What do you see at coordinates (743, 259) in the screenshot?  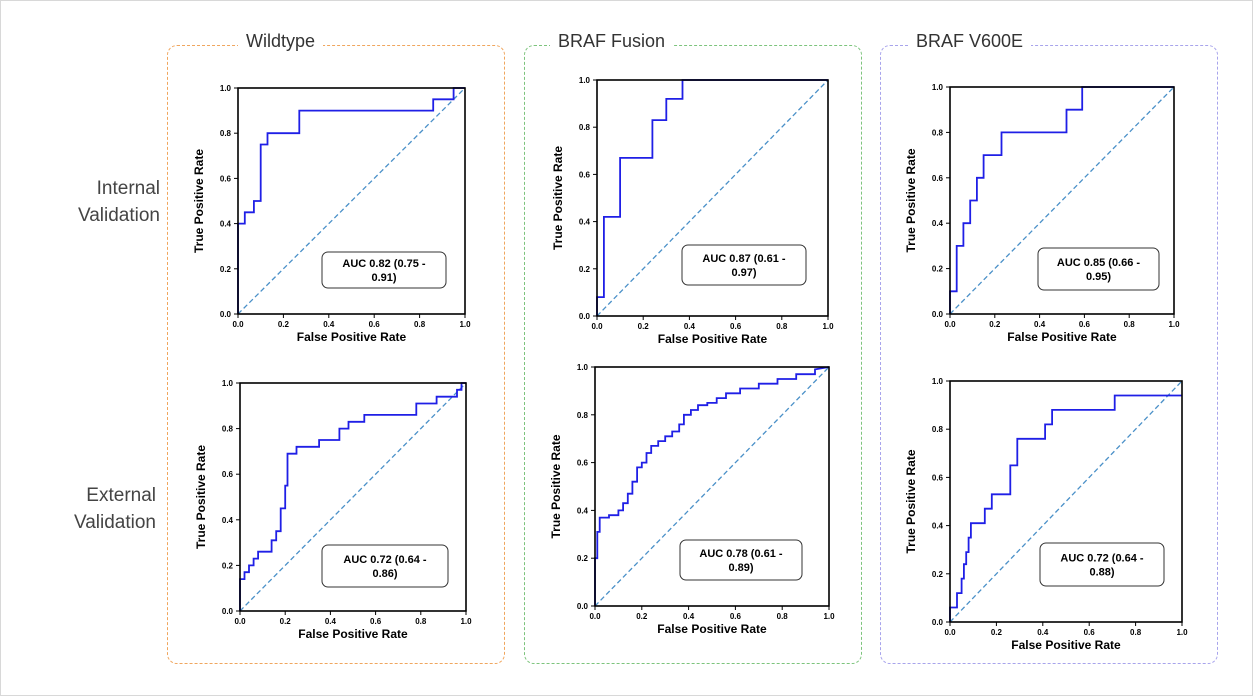 I see `auc-annotation-line1: AUC 0.87 (0.61 -` at bounding box center [743, 259].